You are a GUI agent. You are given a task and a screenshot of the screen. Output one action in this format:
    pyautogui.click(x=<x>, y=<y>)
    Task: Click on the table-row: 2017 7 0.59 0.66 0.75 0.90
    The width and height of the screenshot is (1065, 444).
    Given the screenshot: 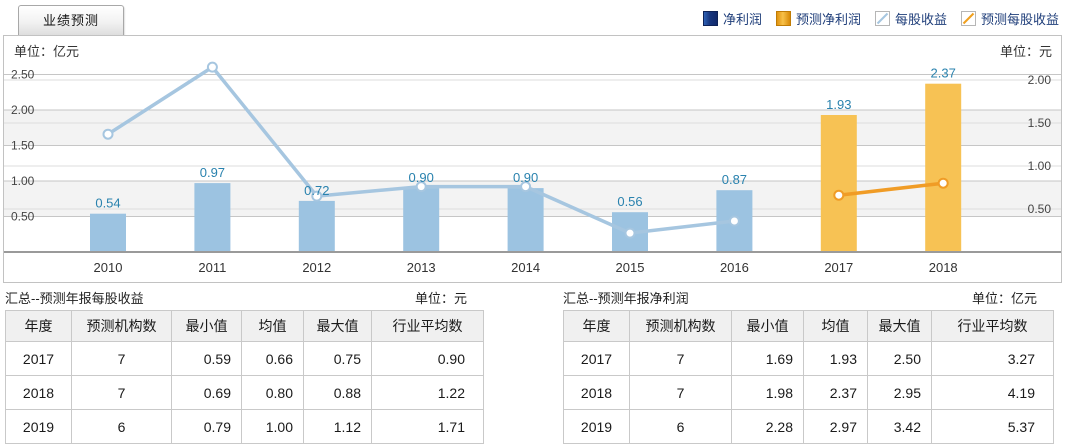 What is the action you would take?
    pyautogui.click(x=244, y=358)
    